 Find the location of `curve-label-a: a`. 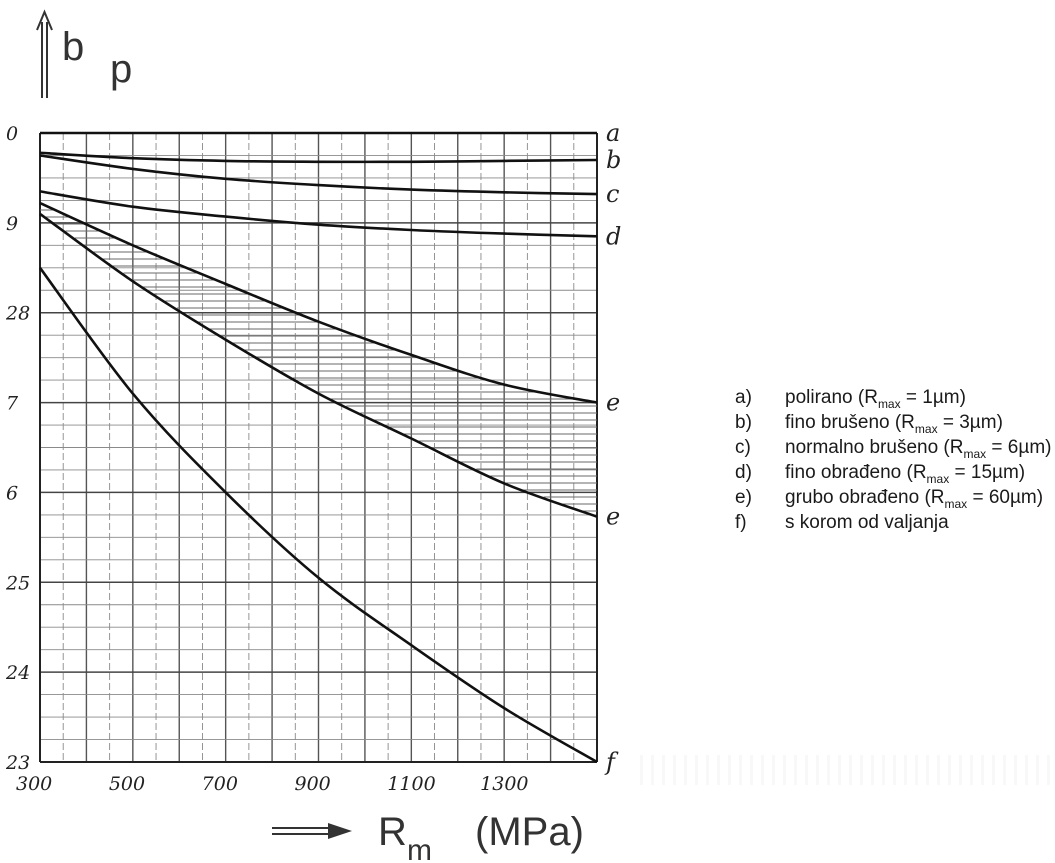

curve-label-a: a is located at coordinates (613, 133).